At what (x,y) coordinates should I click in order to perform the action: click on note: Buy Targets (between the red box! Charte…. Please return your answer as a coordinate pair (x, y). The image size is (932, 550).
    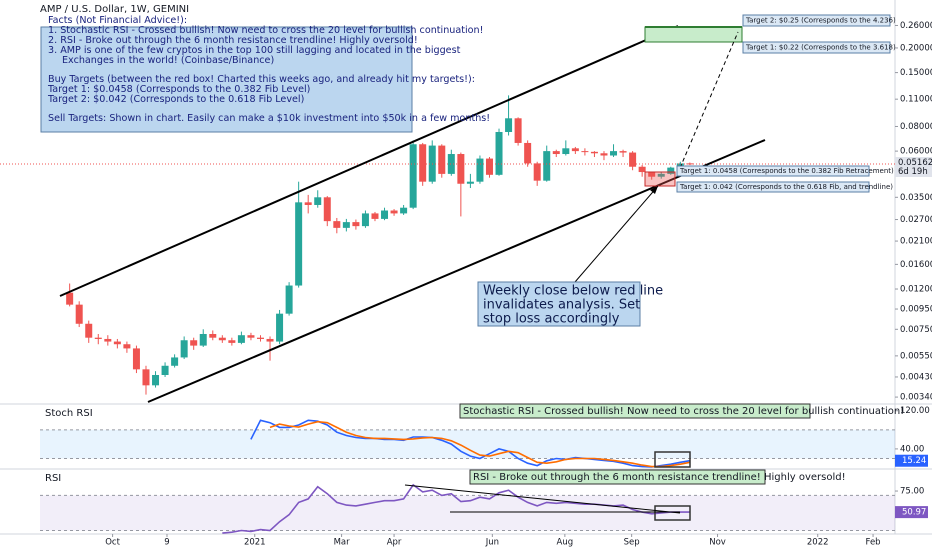
    Looking at the image, I should click on (261, 79).